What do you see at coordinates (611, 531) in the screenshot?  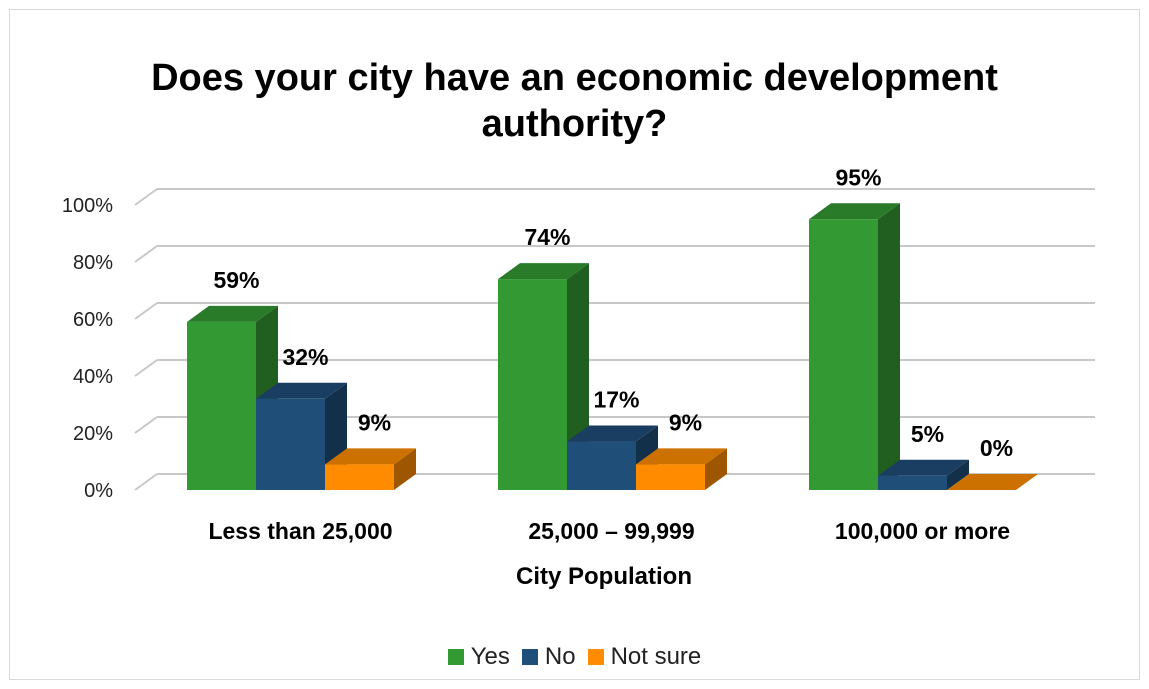 I see `x-tick-label: 25,000 – 99,999` at bounding box center [611, 531].